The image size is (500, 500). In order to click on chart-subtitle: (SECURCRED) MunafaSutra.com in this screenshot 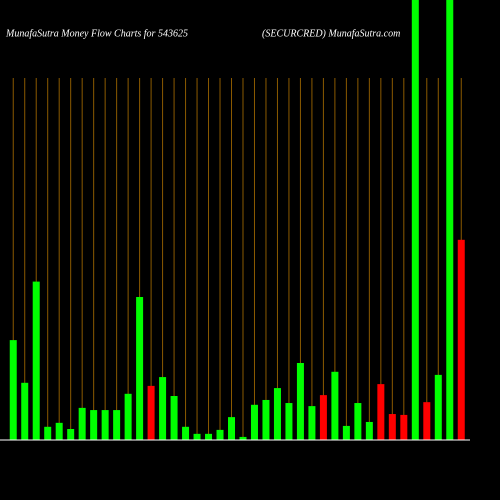, I will do `click(331, 33)`.